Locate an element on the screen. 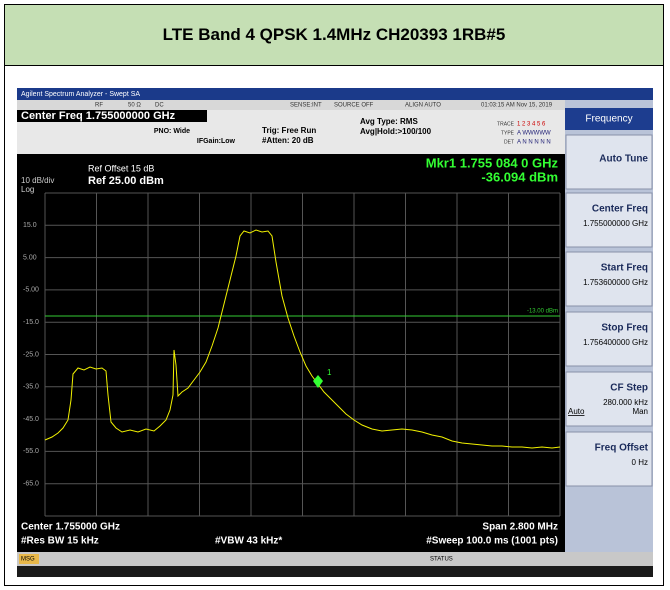 The width and height of the screenshot is (670, 590). trace-info-label: DET is located at coordinates (509, 142).